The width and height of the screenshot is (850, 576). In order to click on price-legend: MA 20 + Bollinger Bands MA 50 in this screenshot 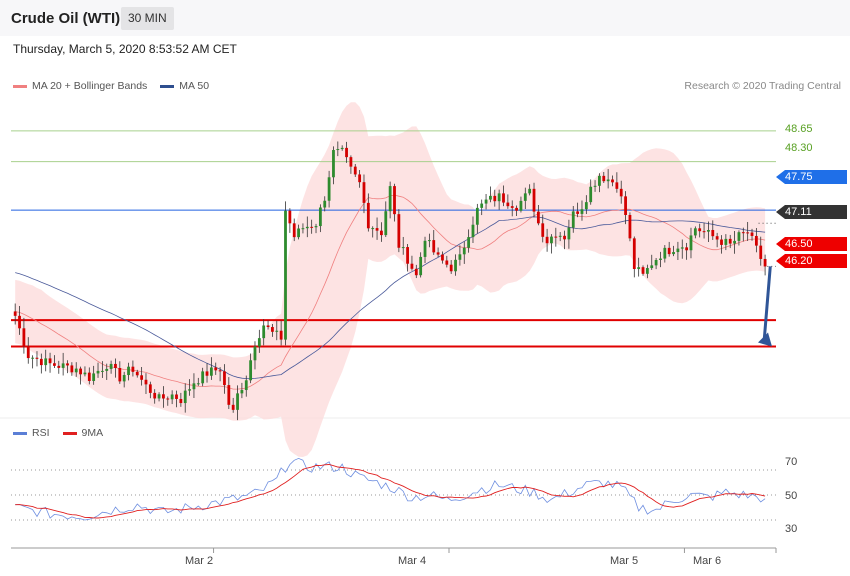, I will do `click(117, 86)`.